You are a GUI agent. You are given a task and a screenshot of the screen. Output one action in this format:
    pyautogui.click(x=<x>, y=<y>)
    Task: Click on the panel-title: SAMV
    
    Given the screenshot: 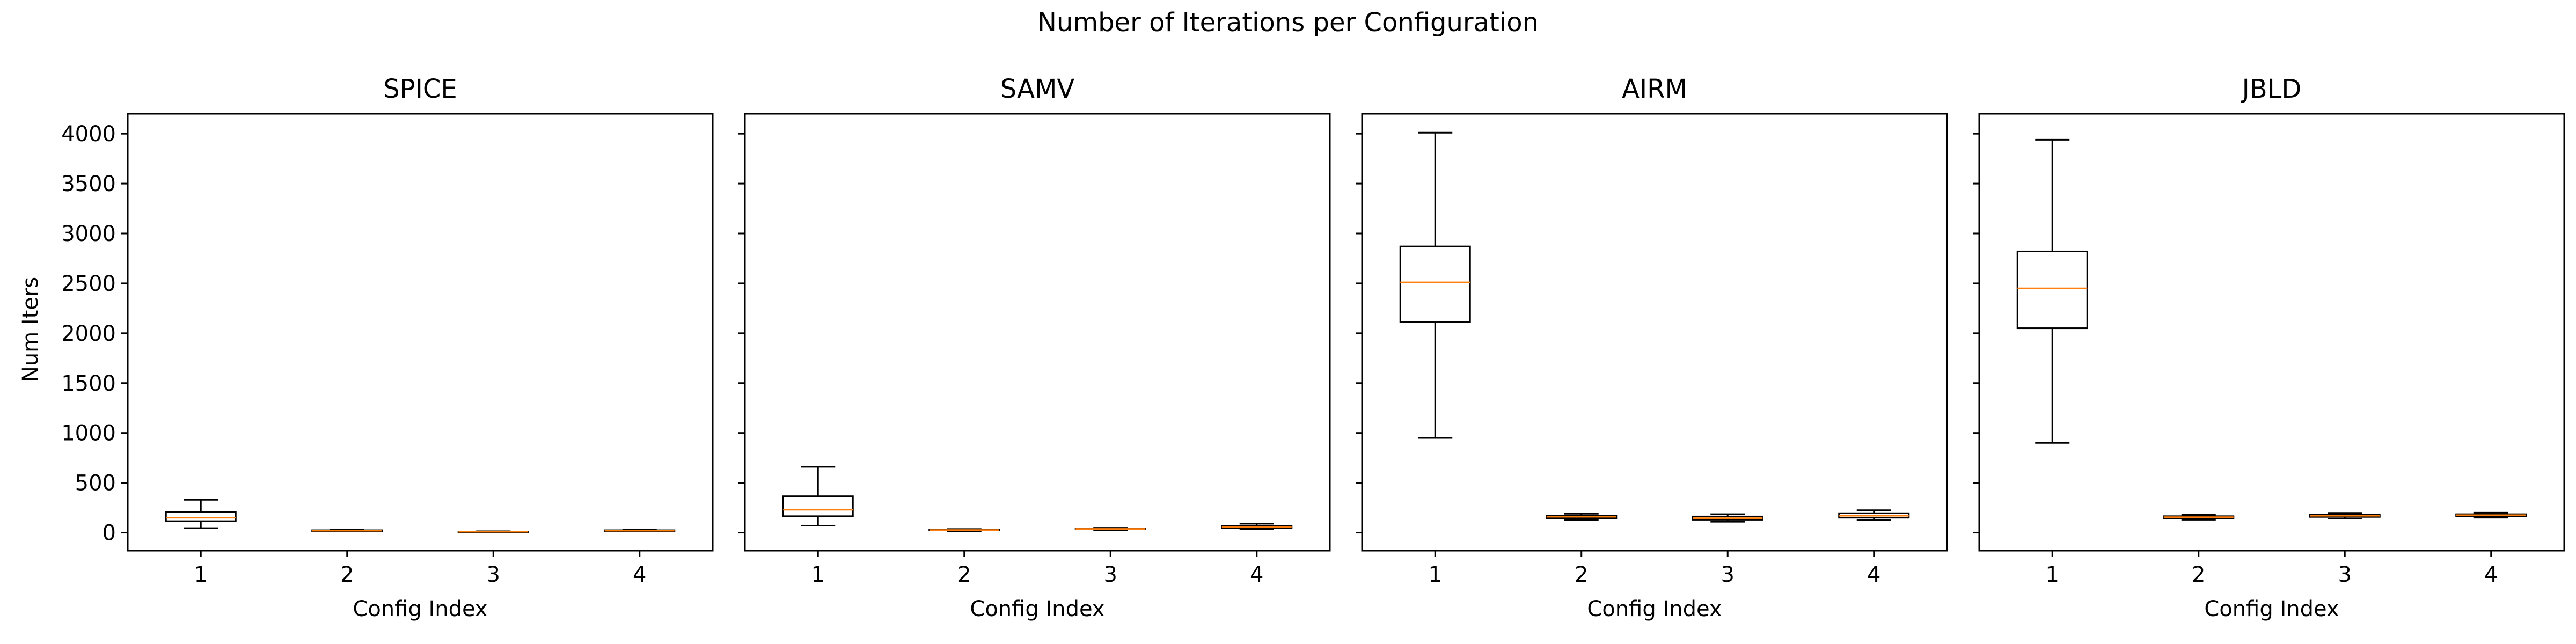 What is the action you would take?
    pyautogui.click(x=1037, y=89)
    